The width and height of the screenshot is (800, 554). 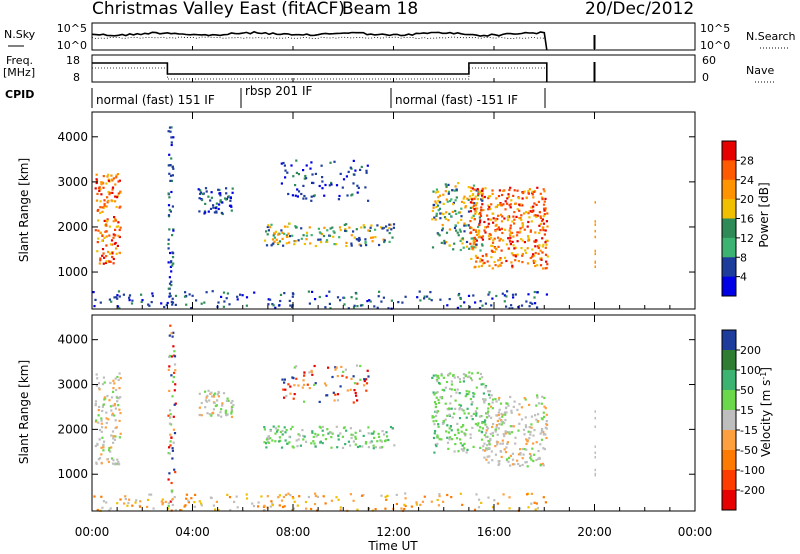 What do you see at coordinates (729, 420) in the screenshot?
I see `colorbar-frame` at bounding box center [729, 420].